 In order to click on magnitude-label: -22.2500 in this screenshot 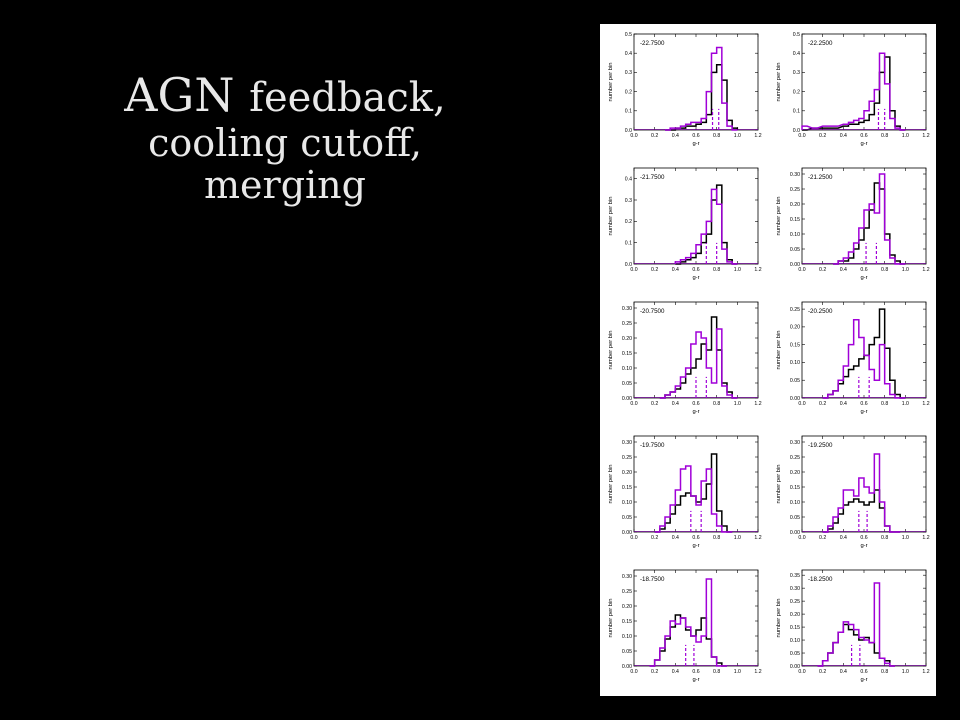, I will do `click(820, 43)`.